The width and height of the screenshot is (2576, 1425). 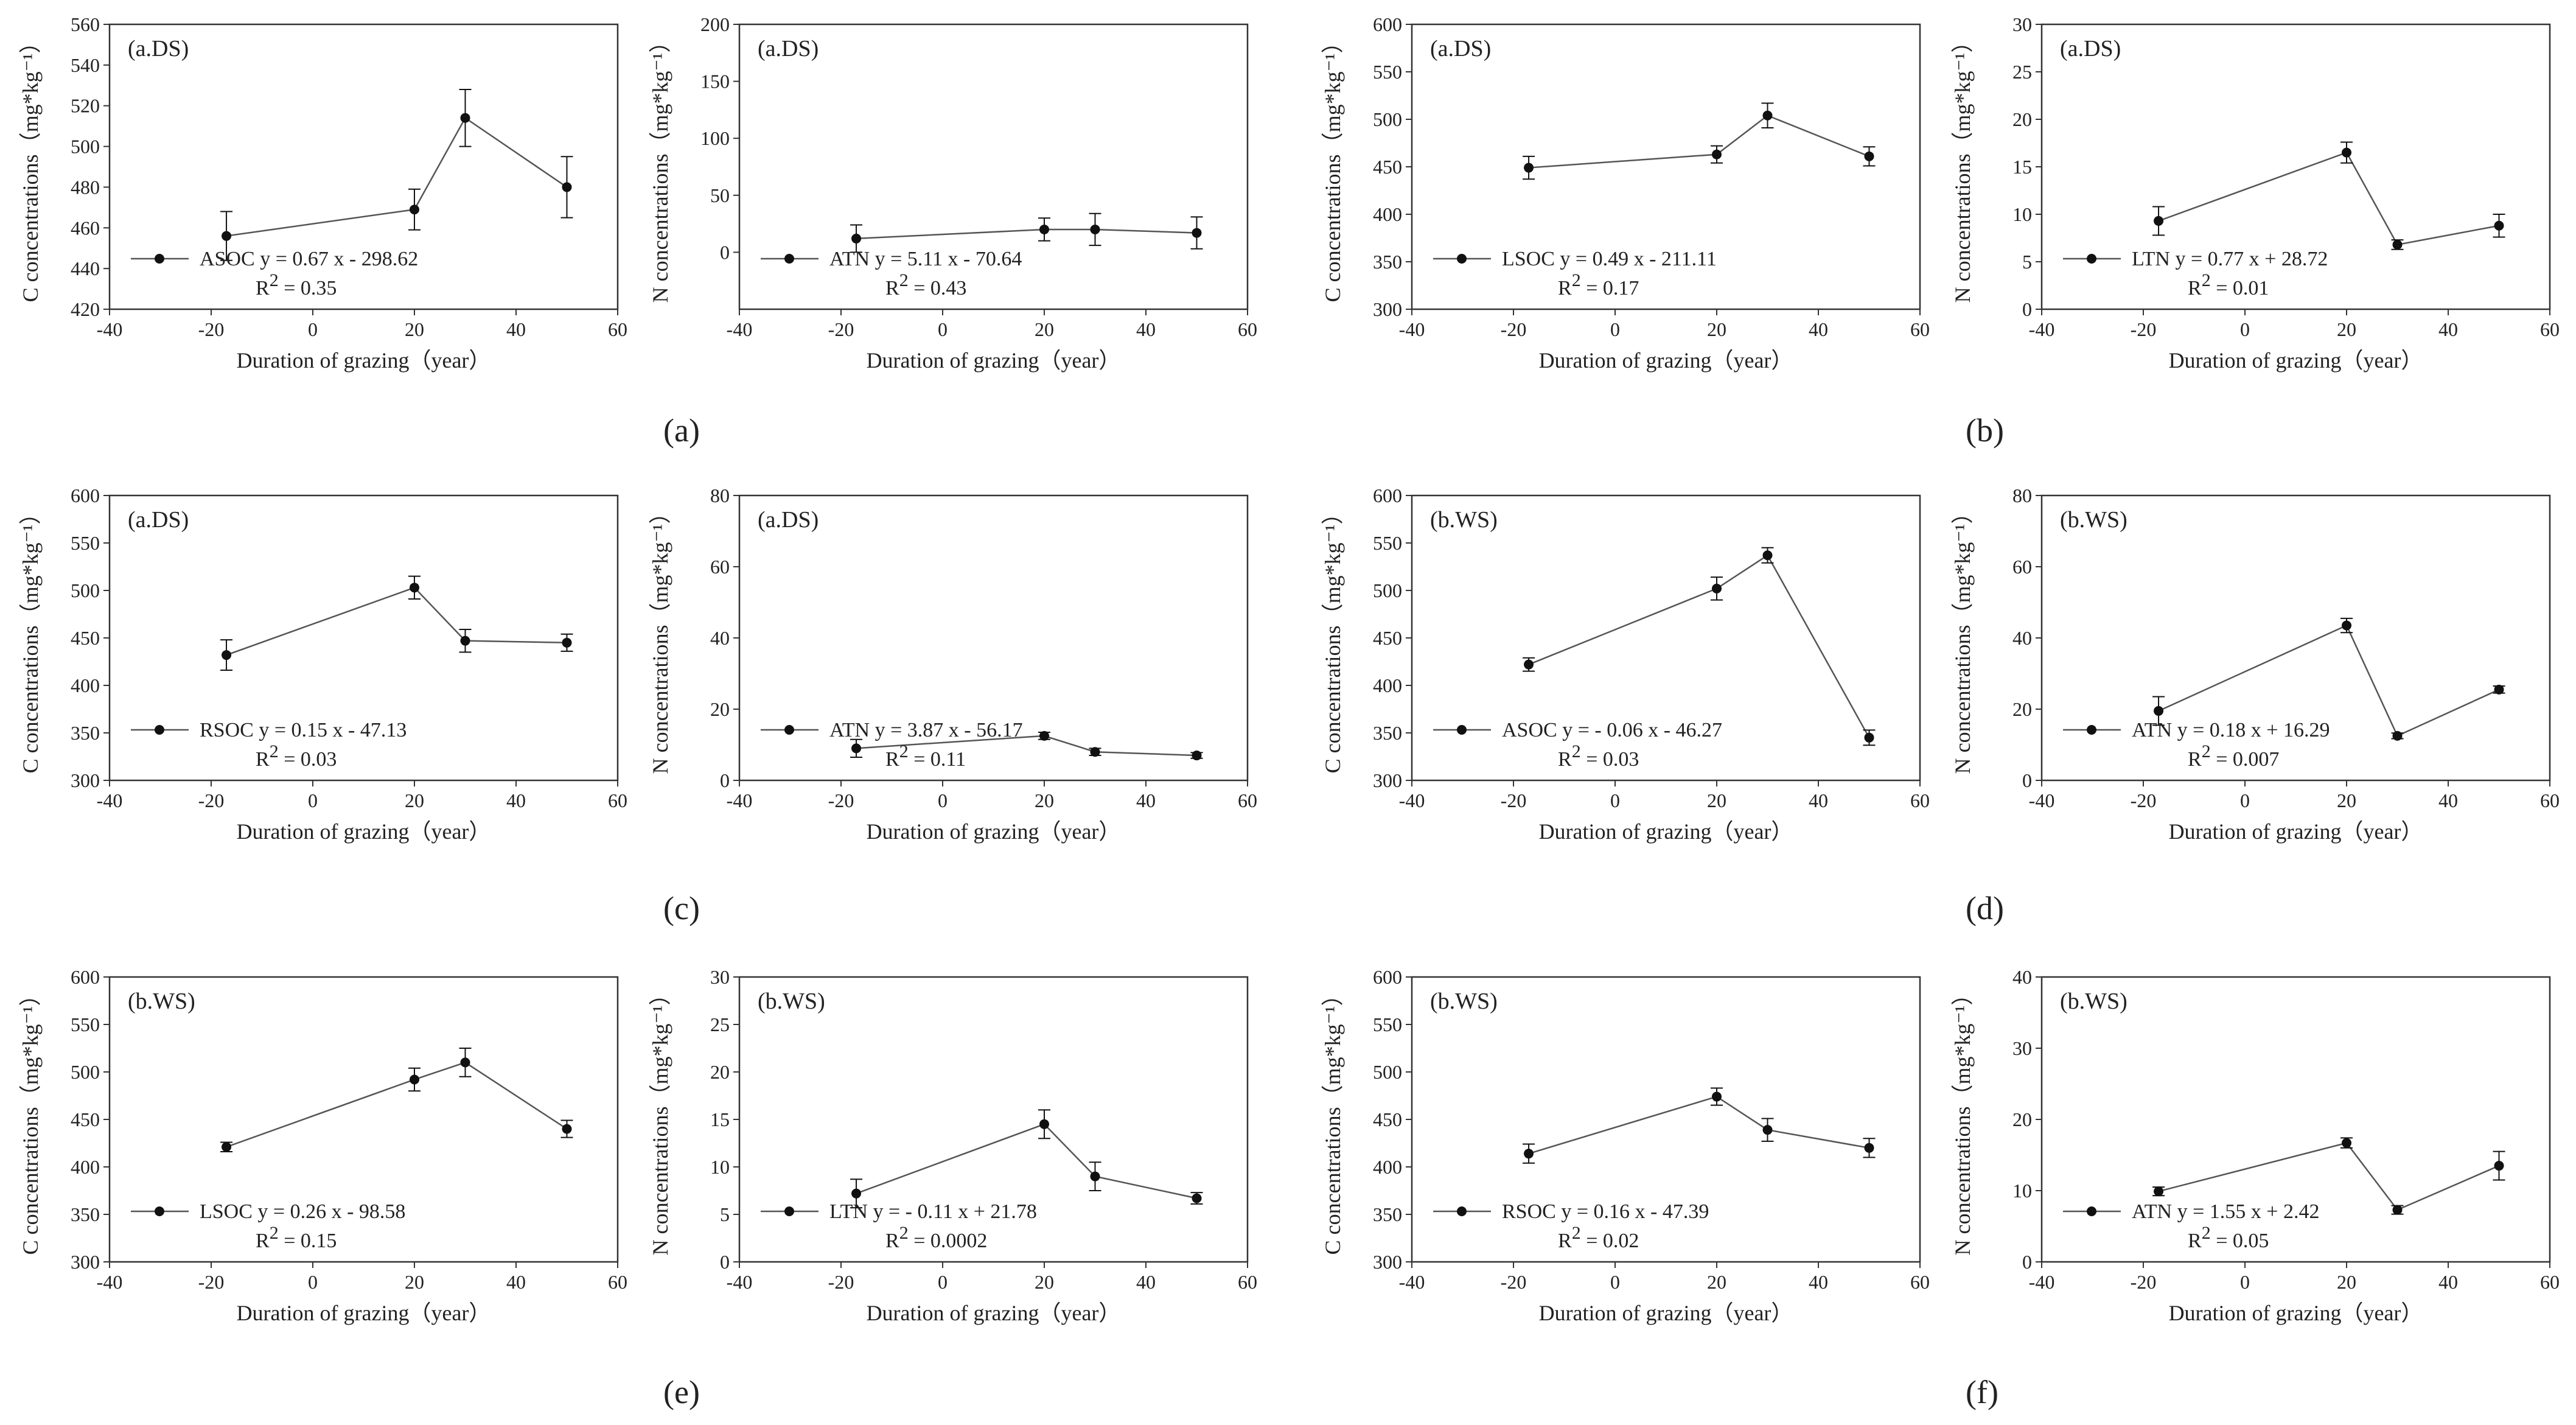 What do you see at coordinates (1412, 329) in the screenshot?
I see `x-tick-label: -40` at bounding box center [1412, 329].